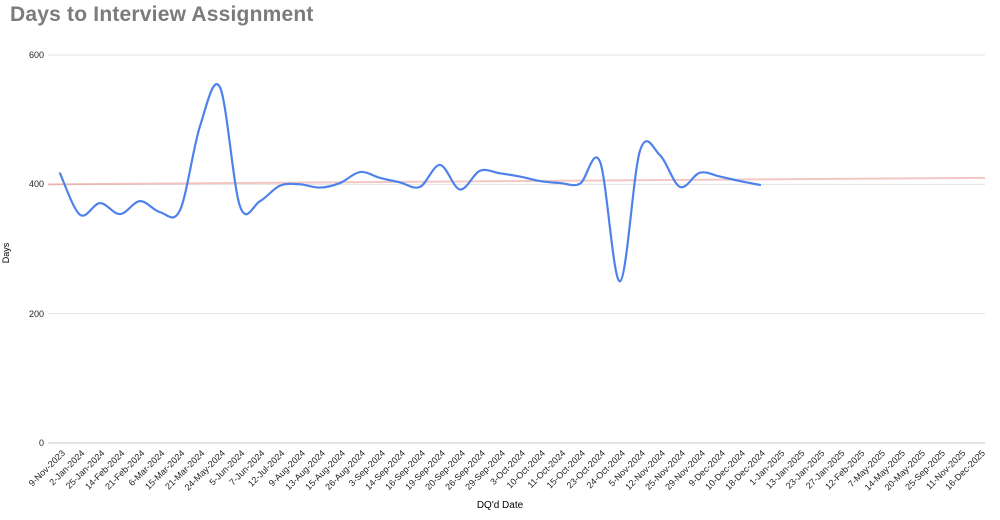 The image size is (1000, 520). I want to click on trend-line, so click(516, 181).